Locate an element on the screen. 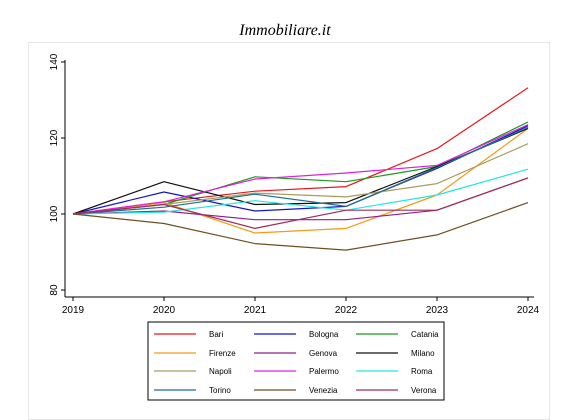 The height and width of the screenshot is (420, 570). x-tick-label: 2023 is located at coordinates (437, 310).